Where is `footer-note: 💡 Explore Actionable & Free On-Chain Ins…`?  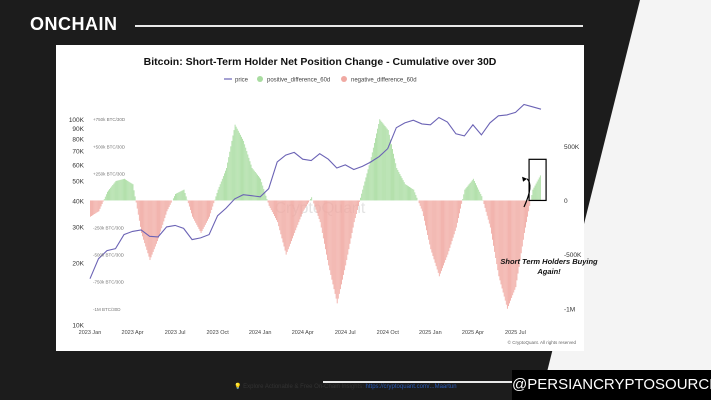 footer-note: 💡 Explore Actionable & Free On-Chain Ins… is located at coordinates (345, 386).